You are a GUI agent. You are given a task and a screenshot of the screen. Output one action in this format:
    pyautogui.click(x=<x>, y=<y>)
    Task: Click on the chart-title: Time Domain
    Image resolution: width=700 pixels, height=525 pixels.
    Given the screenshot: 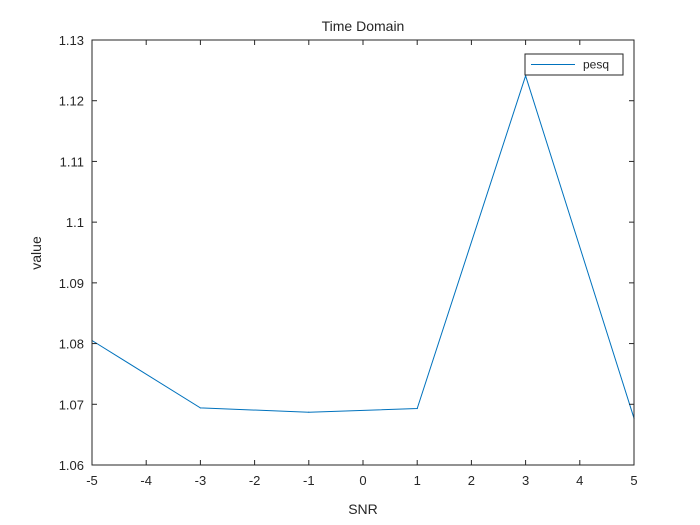 What is the action you would take?
    pyautogui.click(x=363, y=26)
    